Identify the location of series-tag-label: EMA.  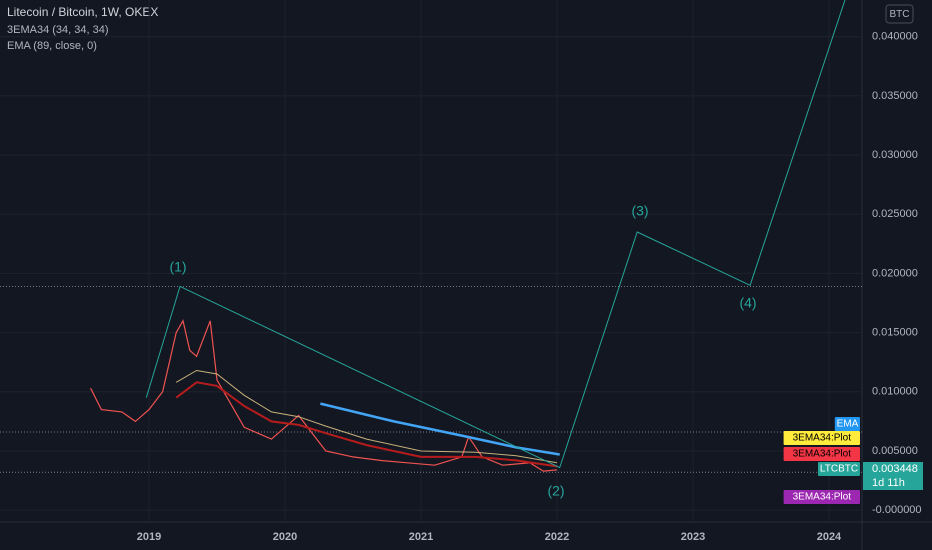
(848, 424).